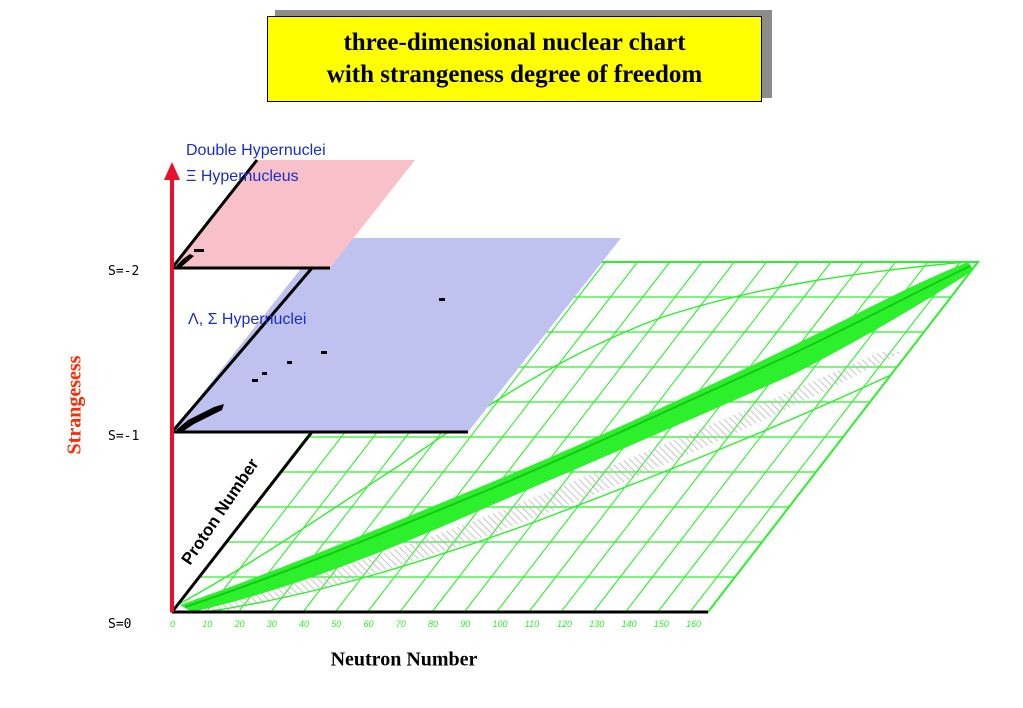  What do you see at coordinates (123, 436) in the screenshot?
I see `s-minus-1-label: S=-1` at bounding box center [123, 436].